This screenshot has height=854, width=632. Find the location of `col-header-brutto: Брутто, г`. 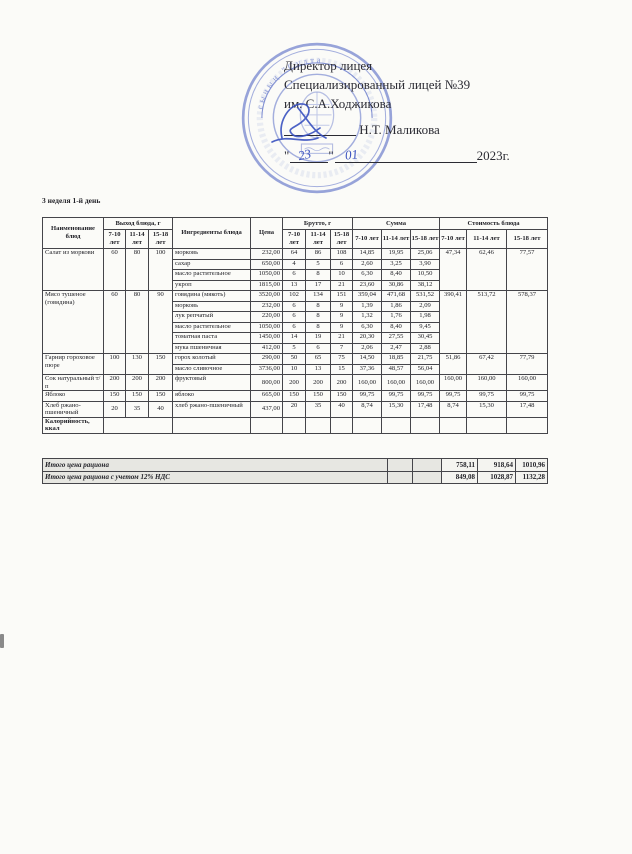

col-header-brutto: Брутто, г is located at coordinates (318, 223).